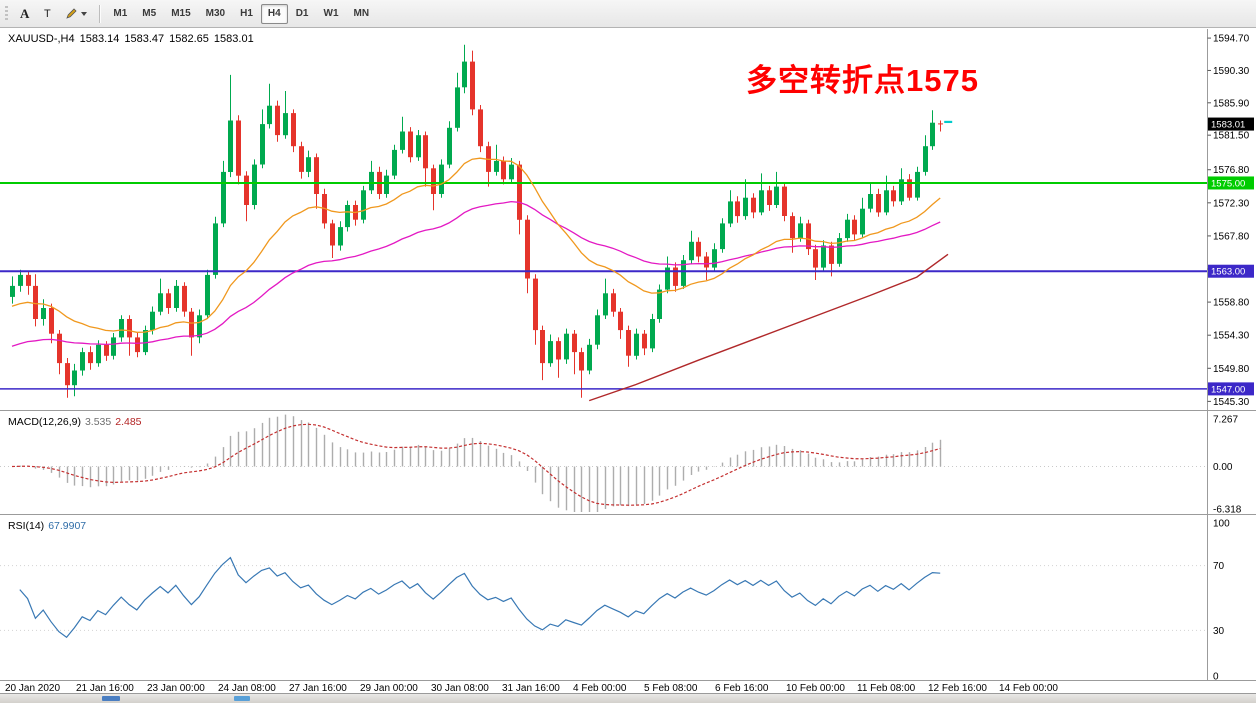 The width and height of the screenshot is (1256, 703). Describe the element at coordinates (671, 688) in the screenshot. I see `svg-text: 5 Feb 08:00` at that location.